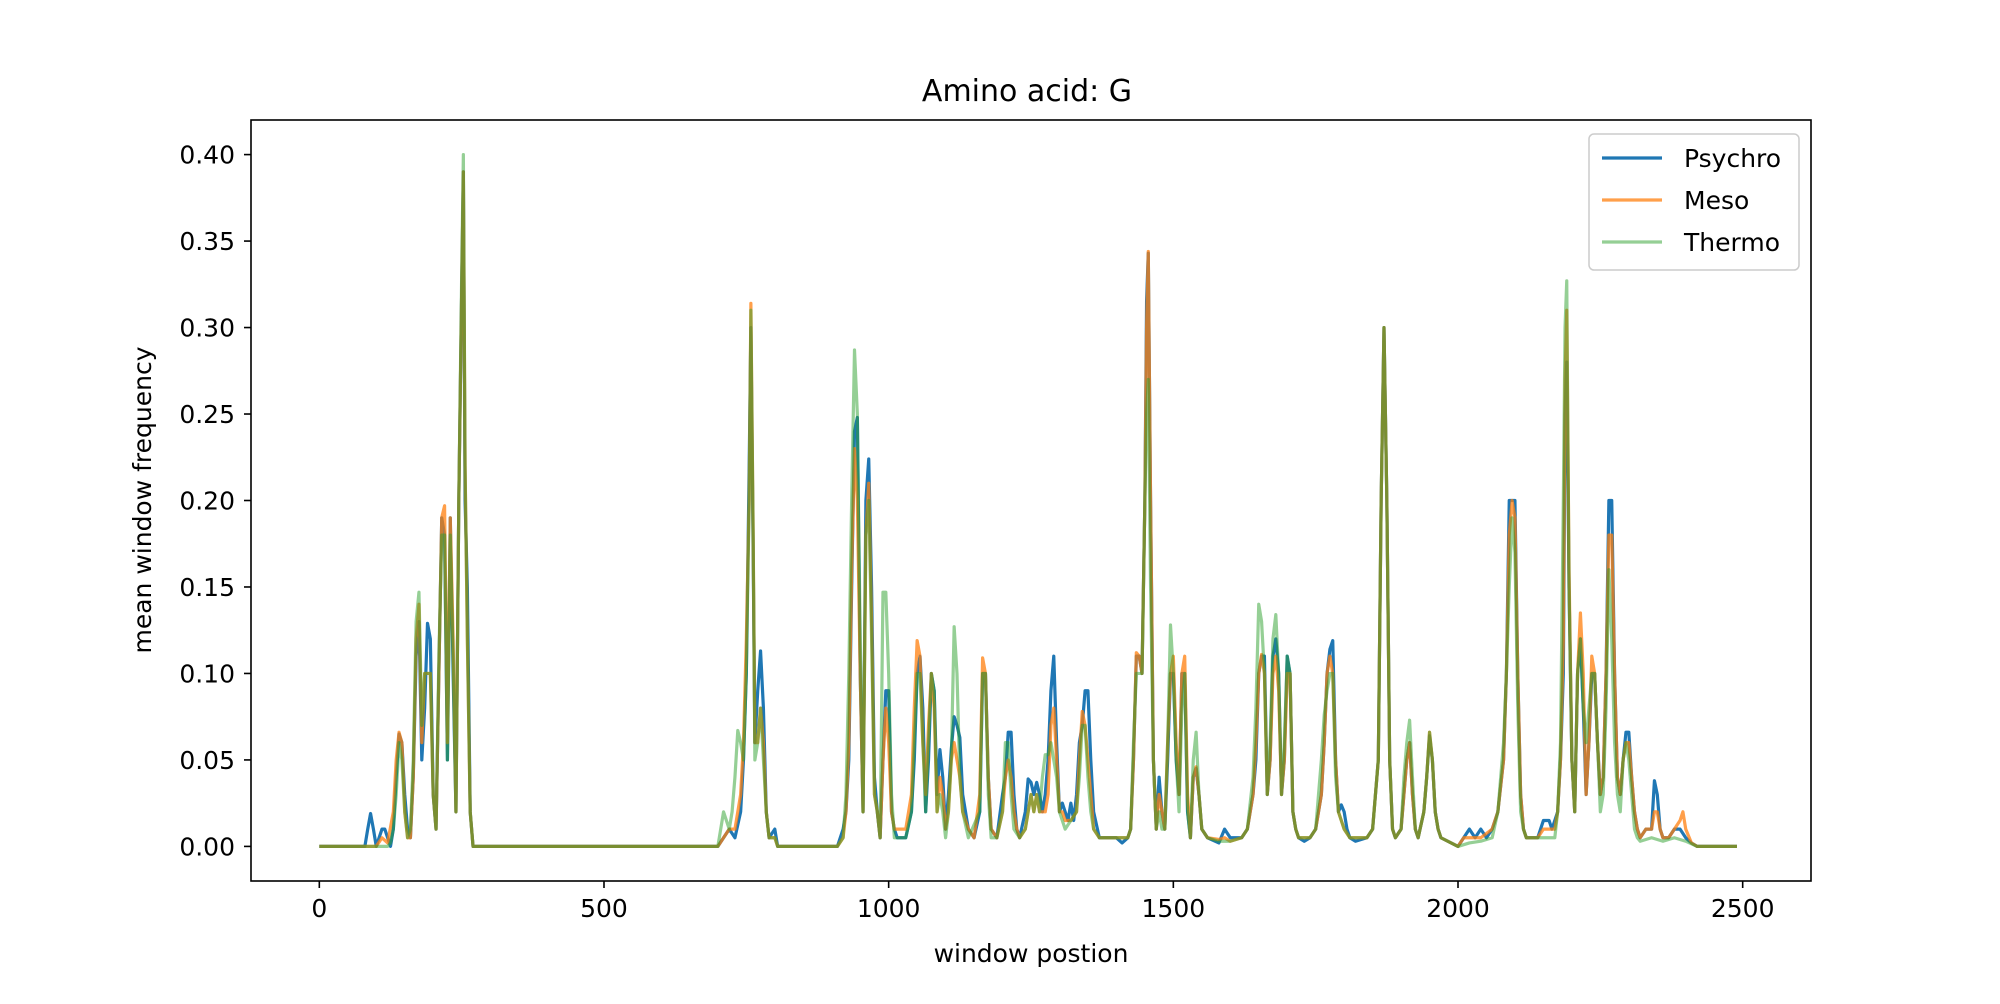  Describe the element at coordinates (1731, 242) in the screenshot. I see `legend-label-thermo: Thermo` at that location.